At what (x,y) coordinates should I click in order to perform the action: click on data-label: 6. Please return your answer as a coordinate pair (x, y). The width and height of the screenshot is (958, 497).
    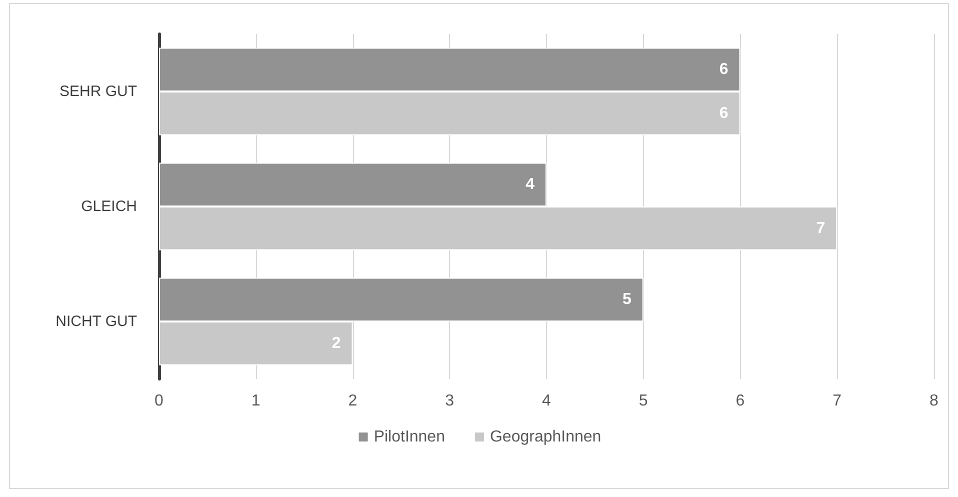
    Looking at the image, I should click on (723, 69).